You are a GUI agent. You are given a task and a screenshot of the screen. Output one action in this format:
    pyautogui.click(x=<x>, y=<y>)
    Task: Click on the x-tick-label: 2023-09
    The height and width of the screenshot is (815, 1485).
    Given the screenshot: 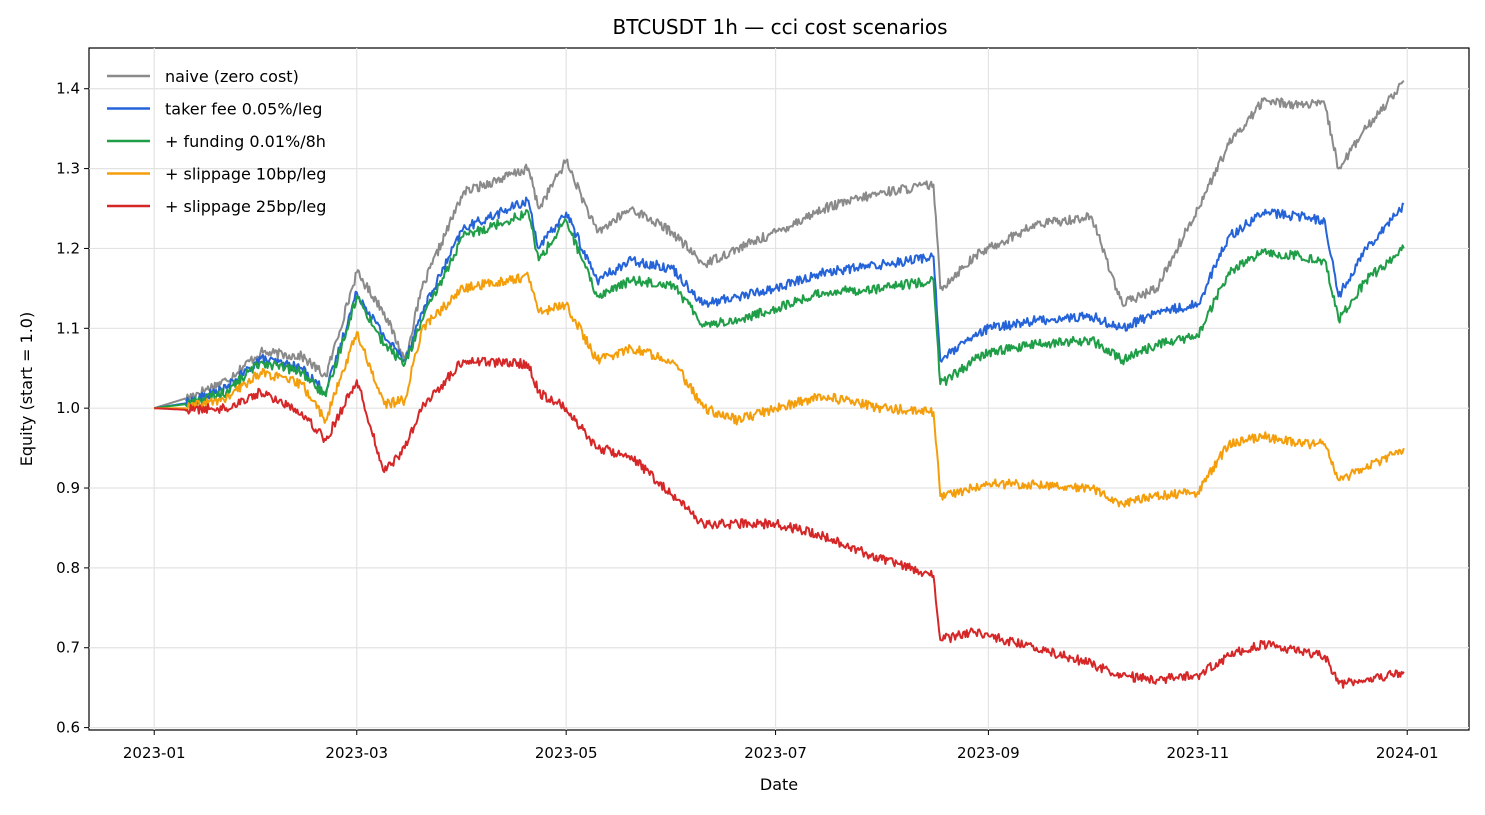 What is the action you would take?
    pyautogui.click(x=988, y=753)
    